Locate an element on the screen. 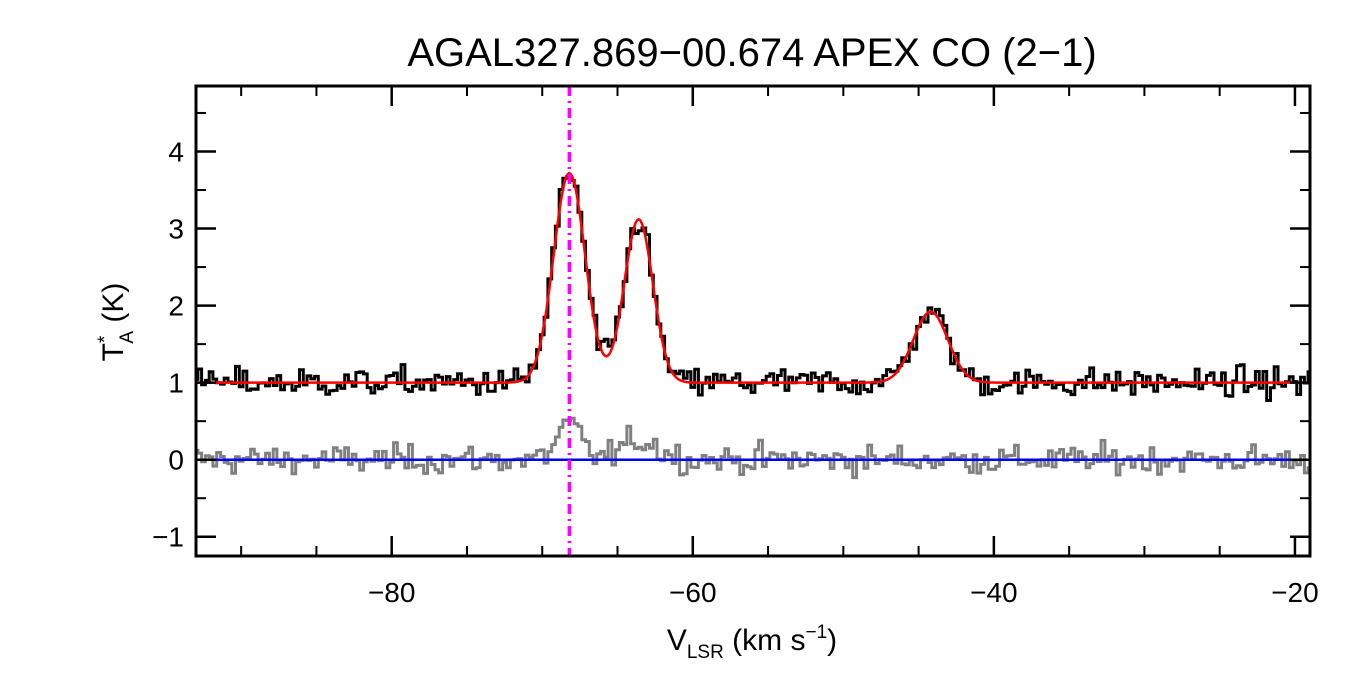  y-axis-label-unit: (K) is located at coordinates (113, 307).